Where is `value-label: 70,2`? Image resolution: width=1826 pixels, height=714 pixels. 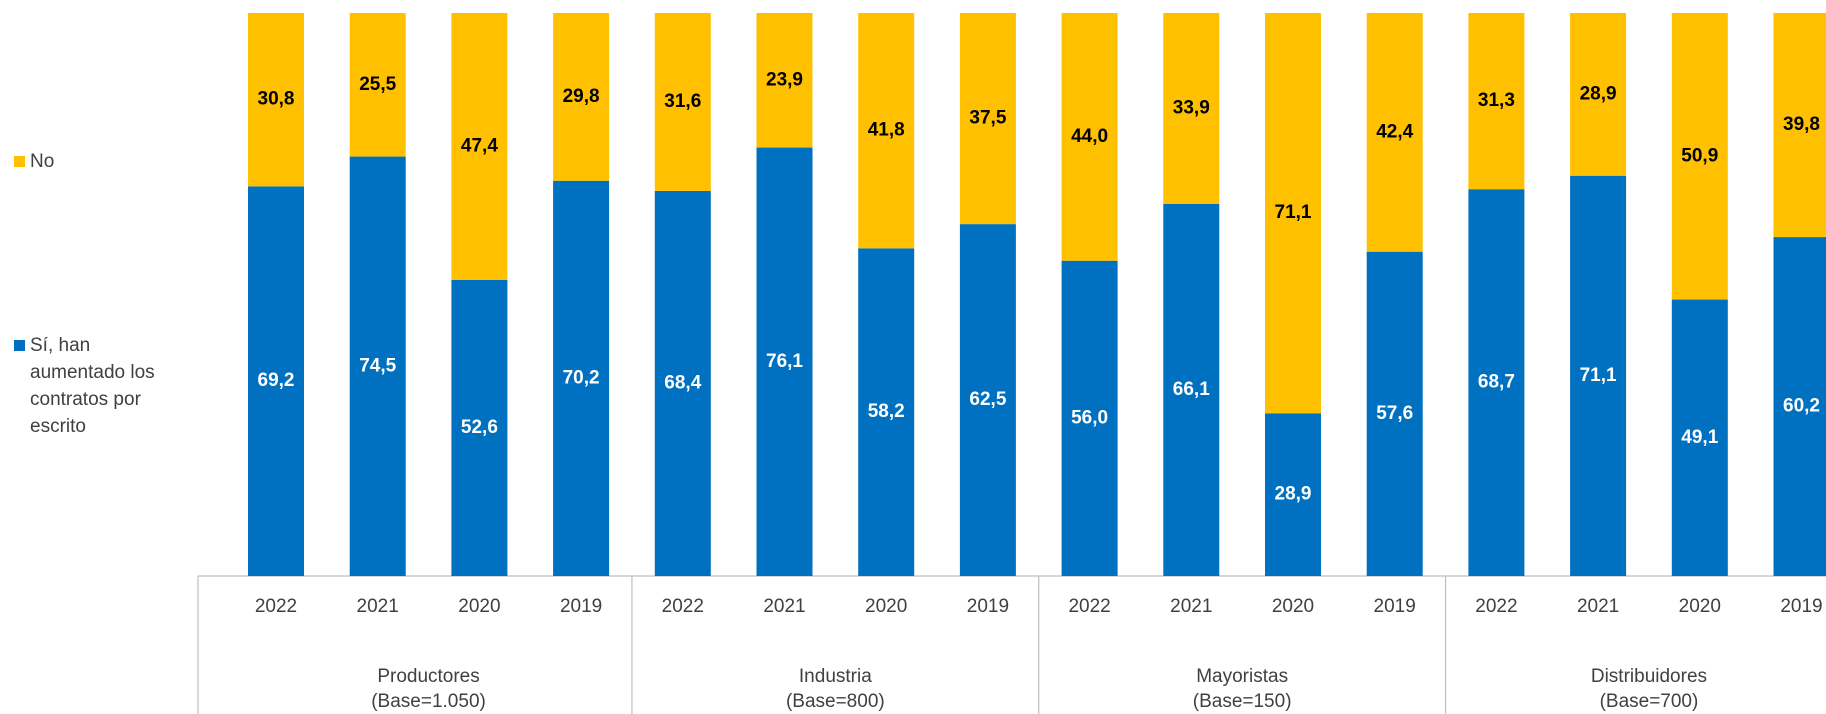
value-label: 70,2 is located at coordinates (581, 377).